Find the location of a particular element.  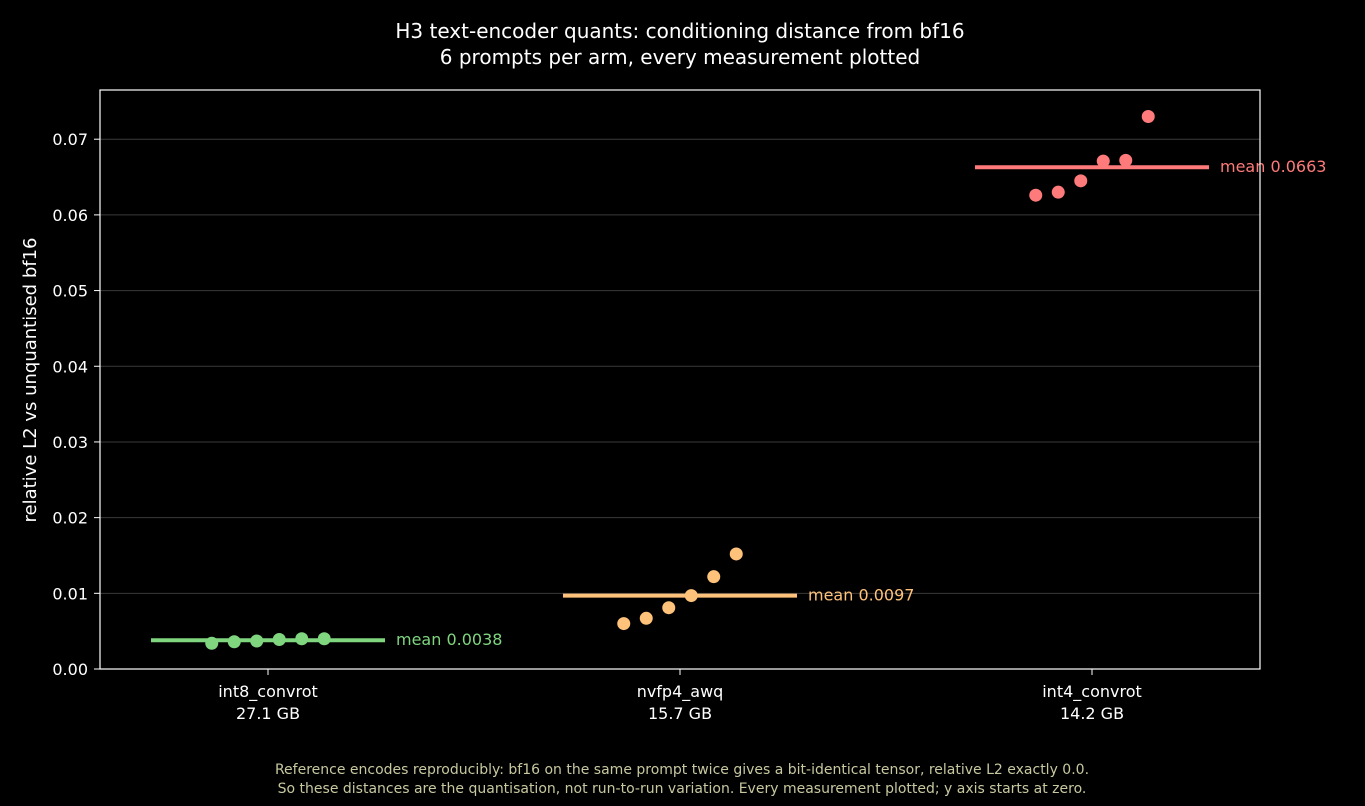

x-category-label: nvfp4_awq is located at coordinates (680, 692).